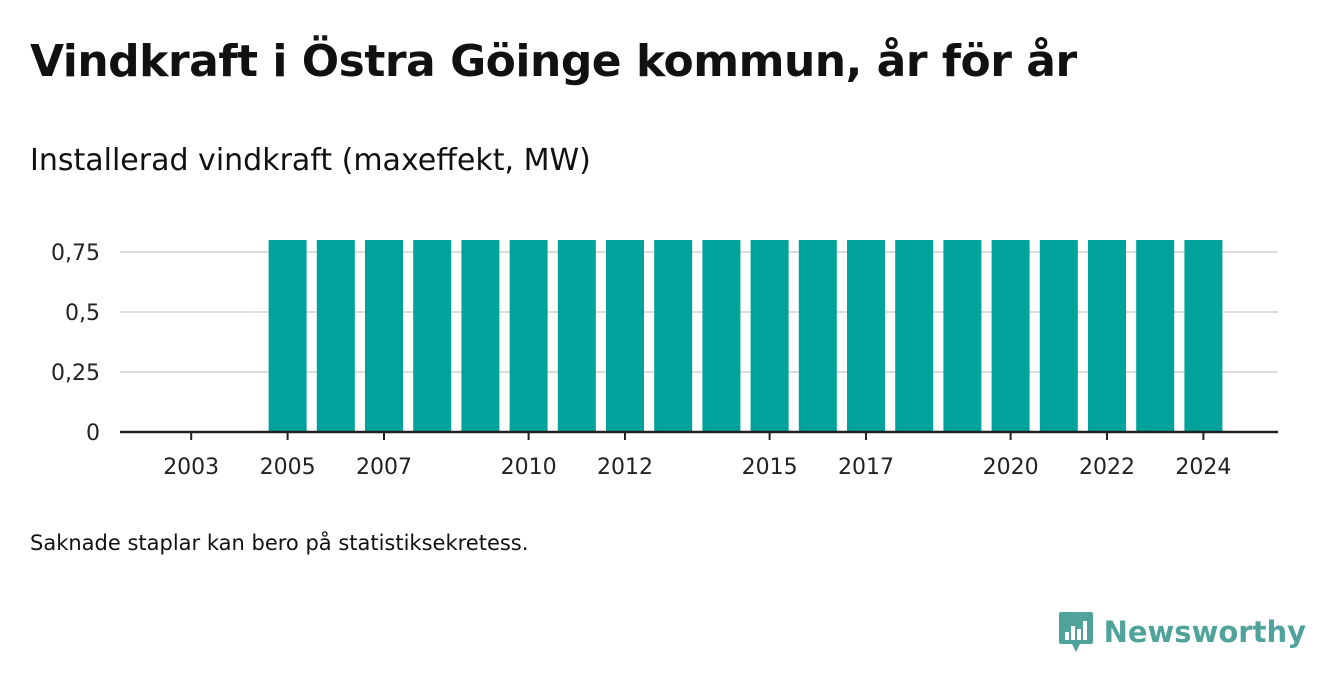 This screenshot has width=1340, height=685. What do you see at coordinates (1107, 467) in the screenshot?
I see `x-tick-label: 2022` at bounding box center [1107, 467].